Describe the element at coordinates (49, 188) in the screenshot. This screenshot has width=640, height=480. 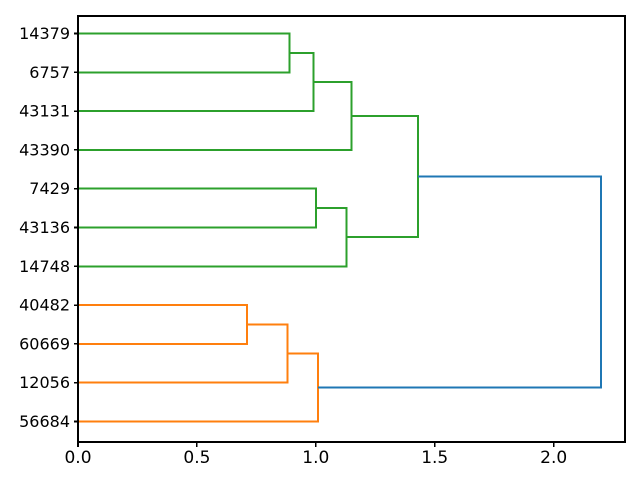
I see `leaf-label: 7429` at that location.